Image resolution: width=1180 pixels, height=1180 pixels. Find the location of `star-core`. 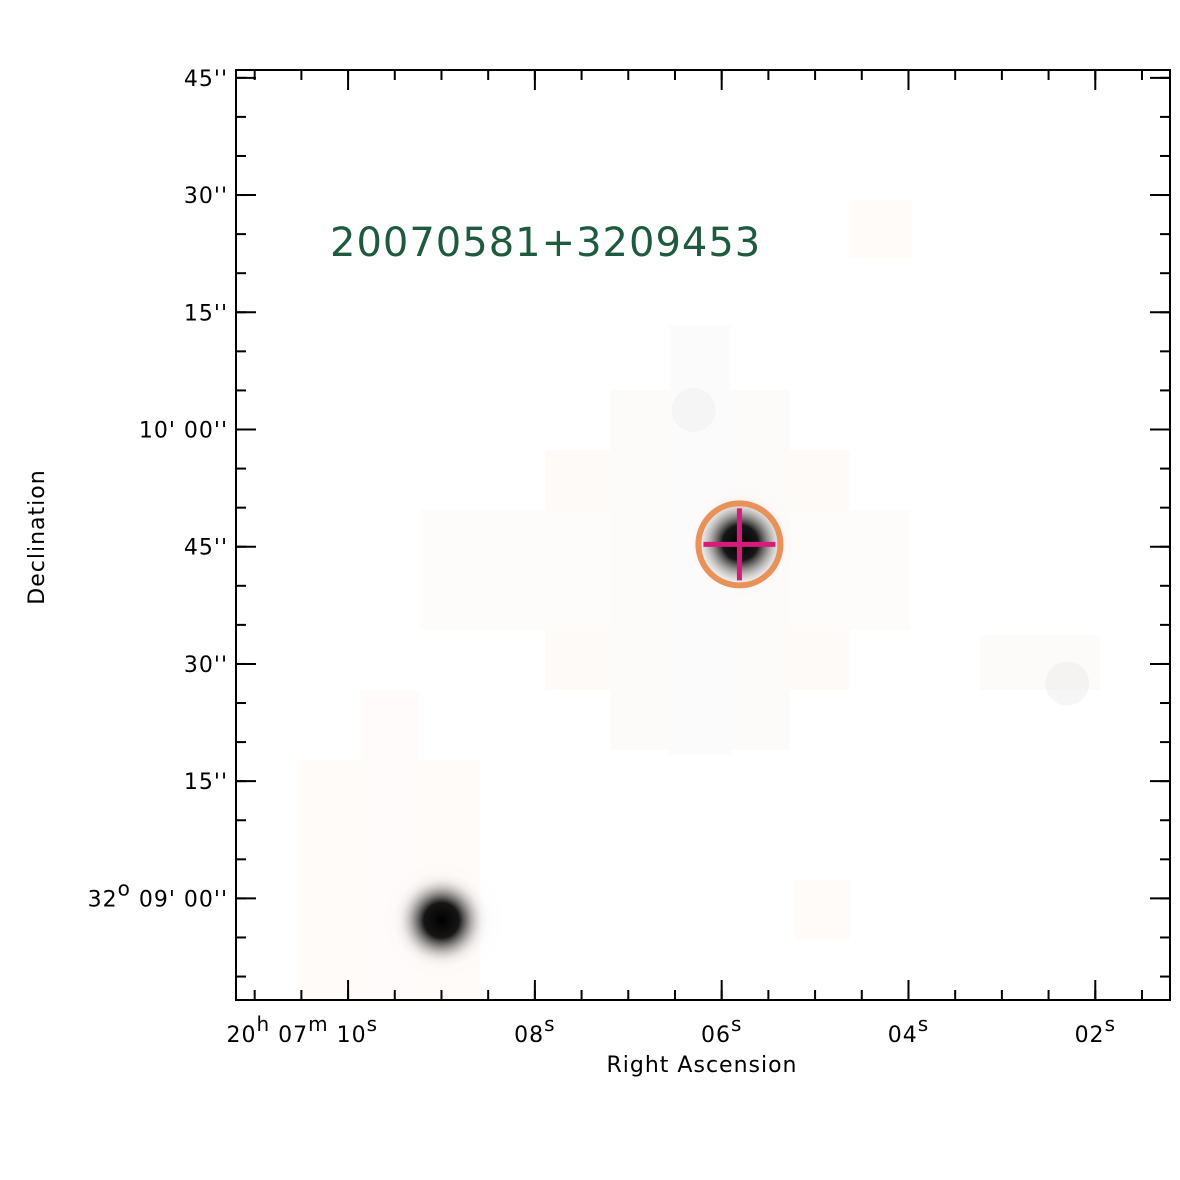

star-core is located at coordinates (441, 920).